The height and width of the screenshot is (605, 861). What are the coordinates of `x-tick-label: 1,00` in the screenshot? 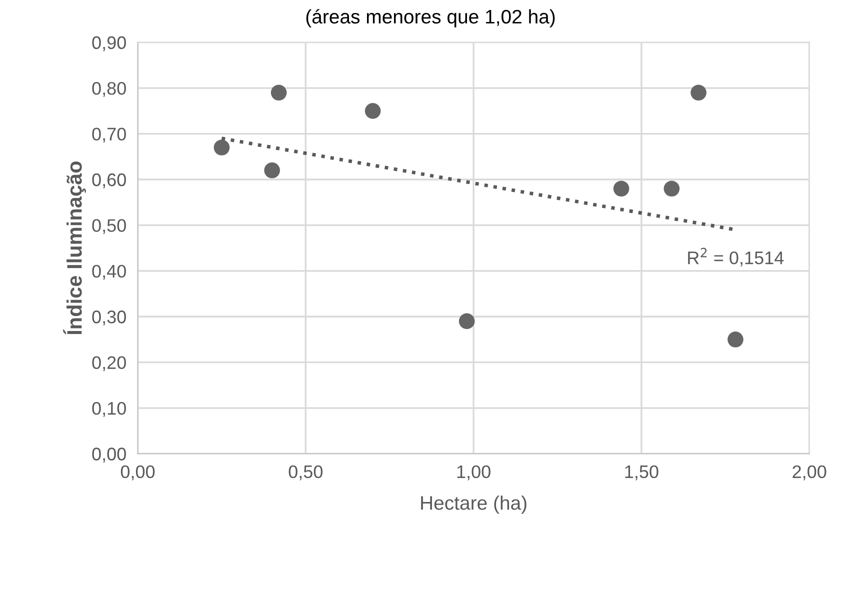 It's located at (473, 472).